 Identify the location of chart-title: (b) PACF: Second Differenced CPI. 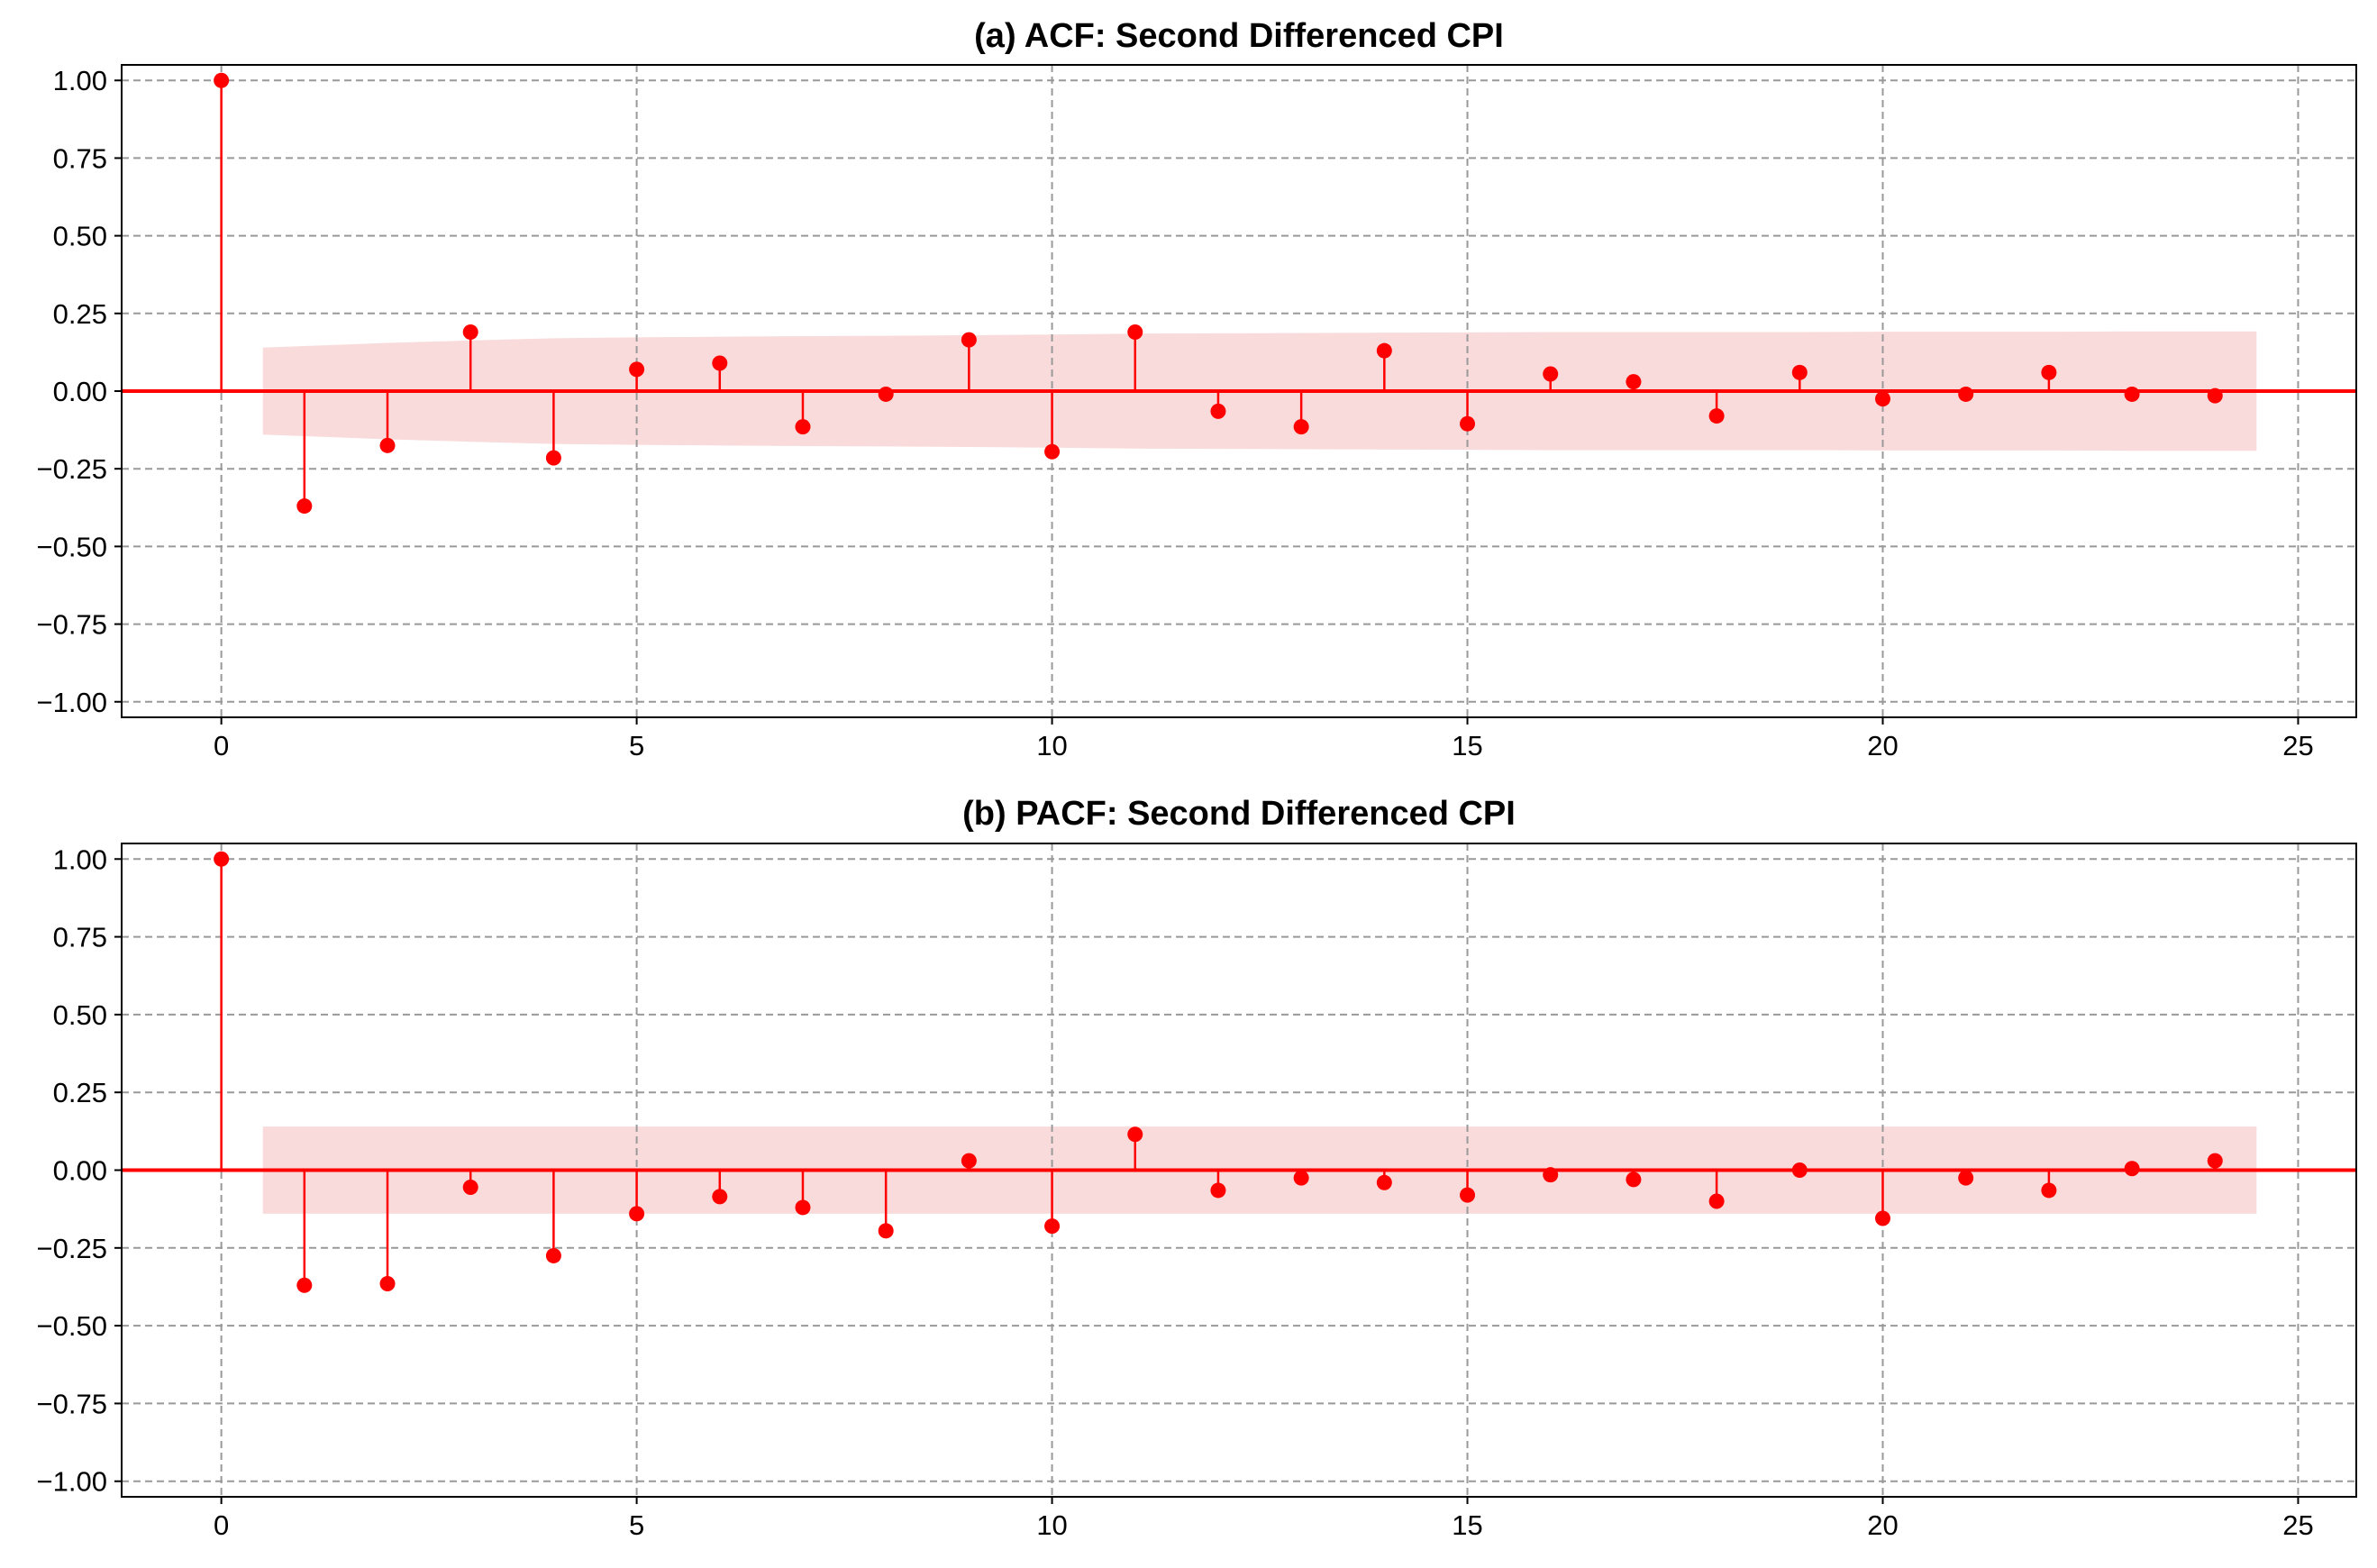
(1239, 814).